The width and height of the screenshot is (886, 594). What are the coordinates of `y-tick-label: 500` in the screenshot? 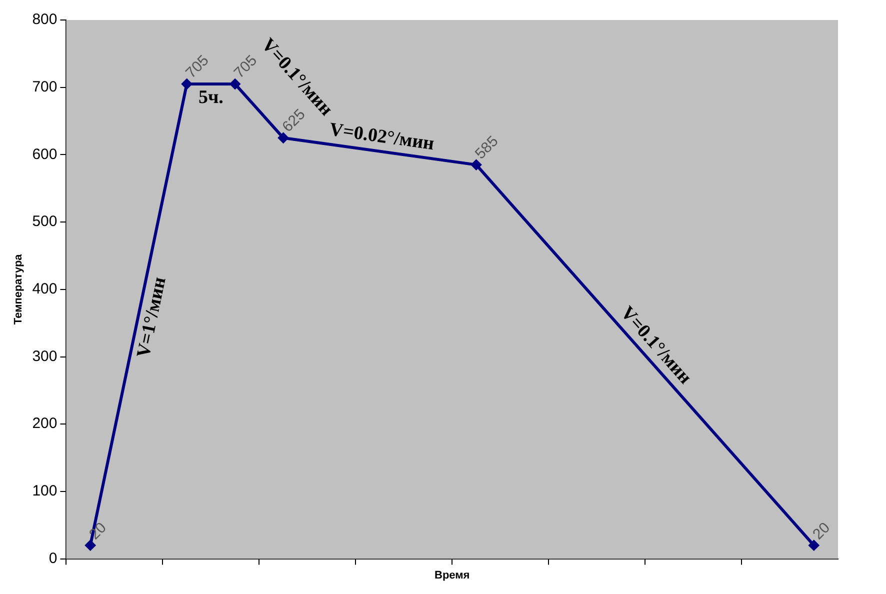 It's located at (45, 221).